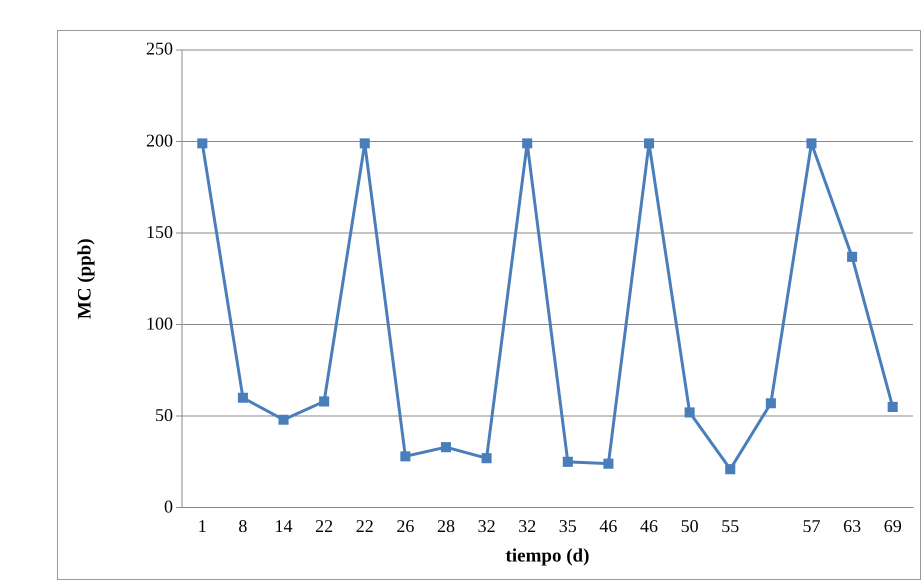 This screenshot has width=921, height=580. Describe the element at coordinates (164, 414) in the screenshot. I see `y-tick-label: 50` at that location.